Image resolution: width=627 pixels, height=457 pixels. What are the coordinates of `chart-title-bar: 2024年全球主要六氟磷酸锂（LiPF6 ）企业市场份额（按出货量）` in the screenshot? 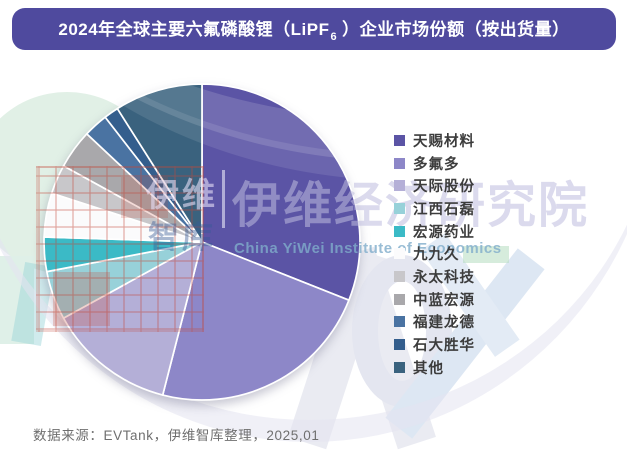 It's located at (314, 29).